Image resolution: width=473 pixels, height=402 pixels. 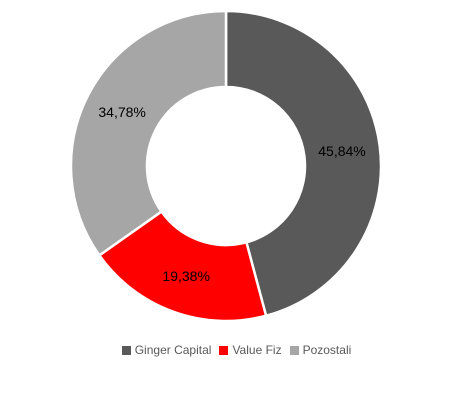 What do you see at coordinates (327, 350) in the screenshot?
I see `legend-label-2: Pozostali` at bounding box center [327, 350].